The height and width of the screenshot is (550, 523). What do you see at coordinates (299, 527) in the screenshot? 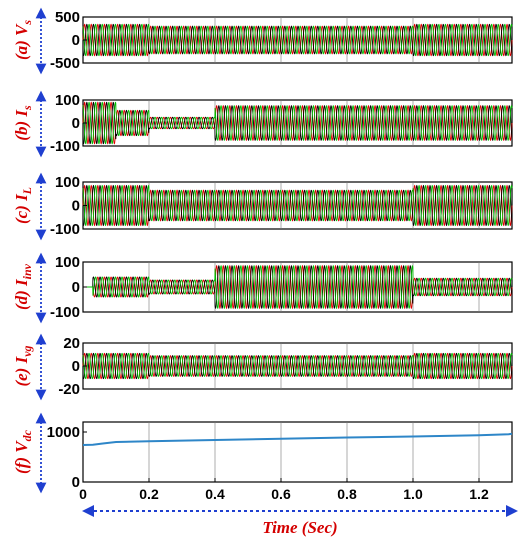
I see `x-axis-label: Time (Sec)` at bounding box center [299, 527].